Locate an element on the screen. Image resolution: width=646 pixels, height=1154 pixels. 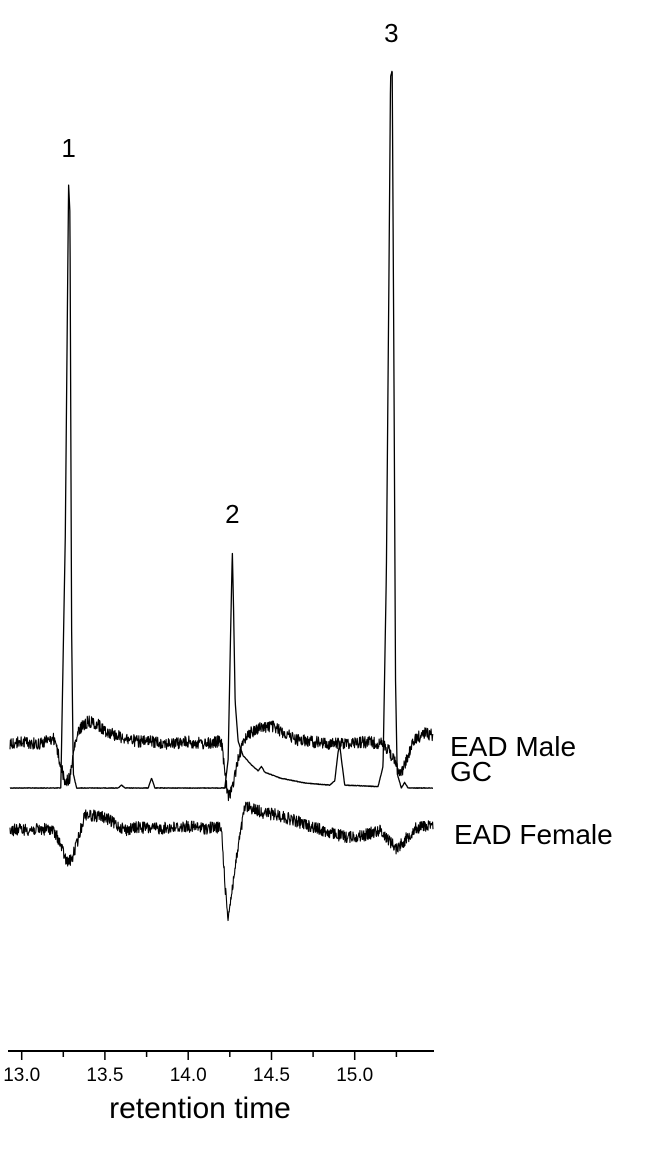
ead-female-trace-label: EAD Female is located at coordinates (533, 834).